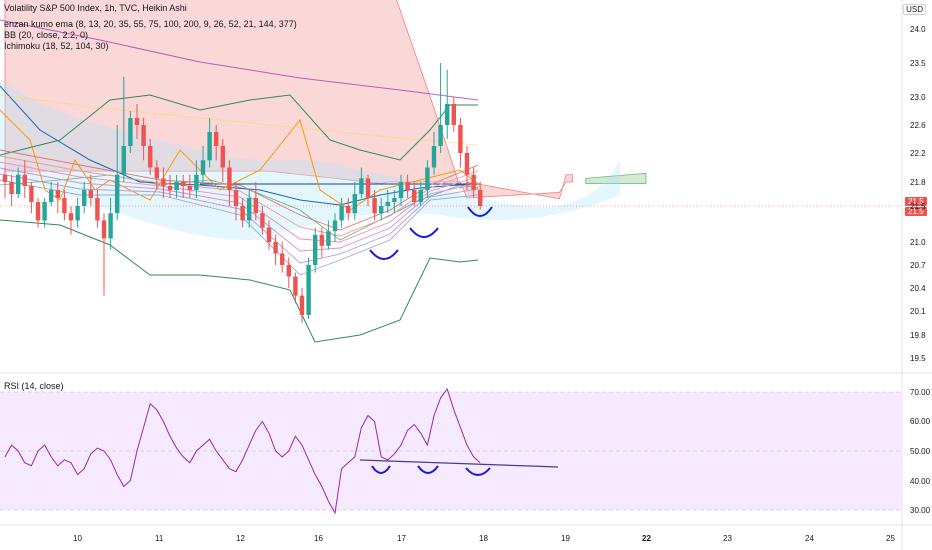 The image size is (932, 550). Describe the element at coordinates (920, 510) in the screenshot. I see `rsi-tick-label: 30.00` at that location.